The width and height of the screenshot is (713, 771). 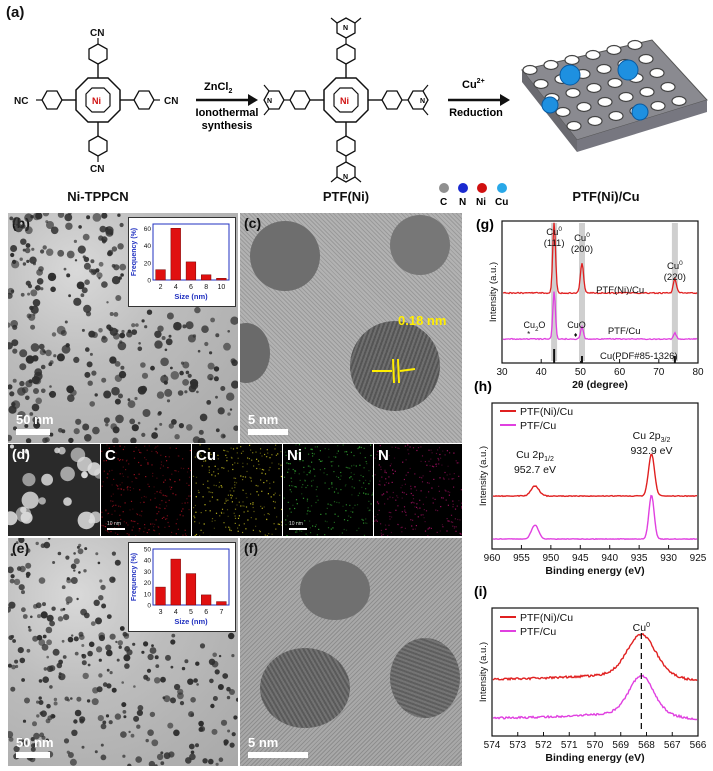 I want to click on ni-tppcn-structure, so click(x=98, y=100).